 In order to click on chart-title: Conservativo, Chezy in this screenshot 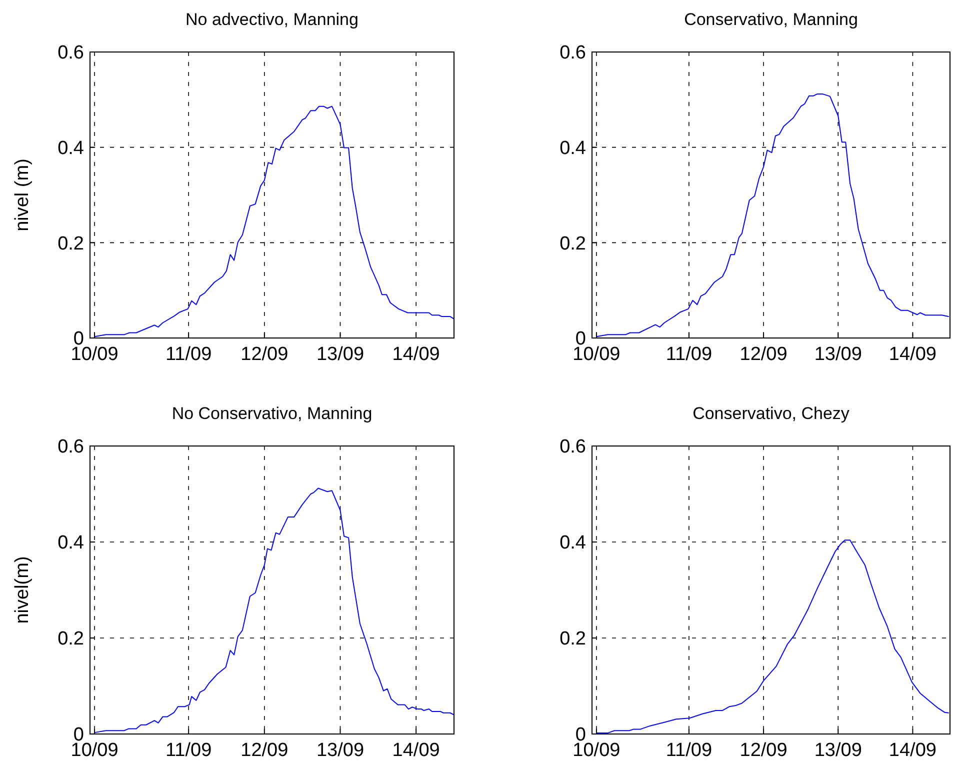, I will do `click(771, 413)`.